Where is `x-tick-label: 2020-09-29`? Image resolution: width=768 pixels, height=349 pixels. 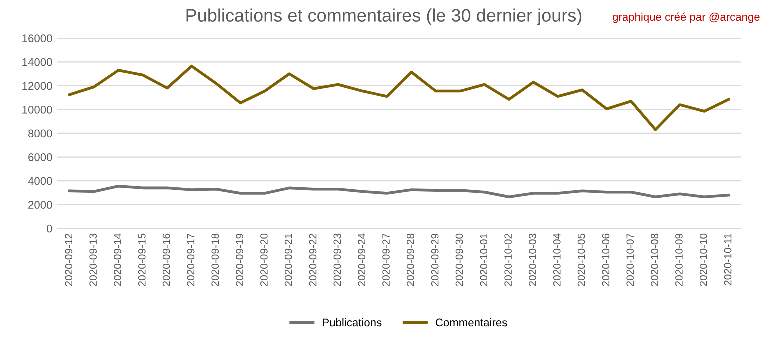 x-tick-label: 2020-09-29 is located at coordinates (435, 260).